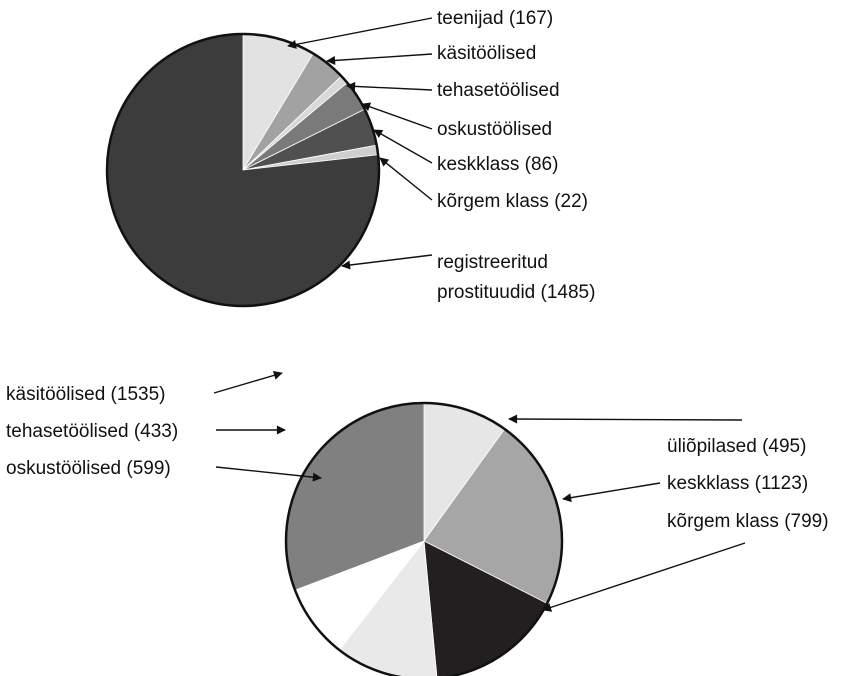 The width and height of the screenshot is (855, 676). What do you see at coordinates (516, 277) in the screenshot?
I see `slice-label: registreeritud prostituudid (1485)` at bounding box center [516, 277].